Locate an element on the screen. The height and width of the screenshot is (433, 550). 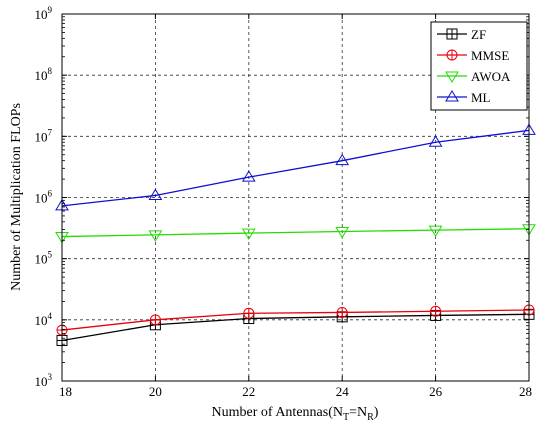
legend-item-mmse: MMSE is located at coordinates (473, 55).